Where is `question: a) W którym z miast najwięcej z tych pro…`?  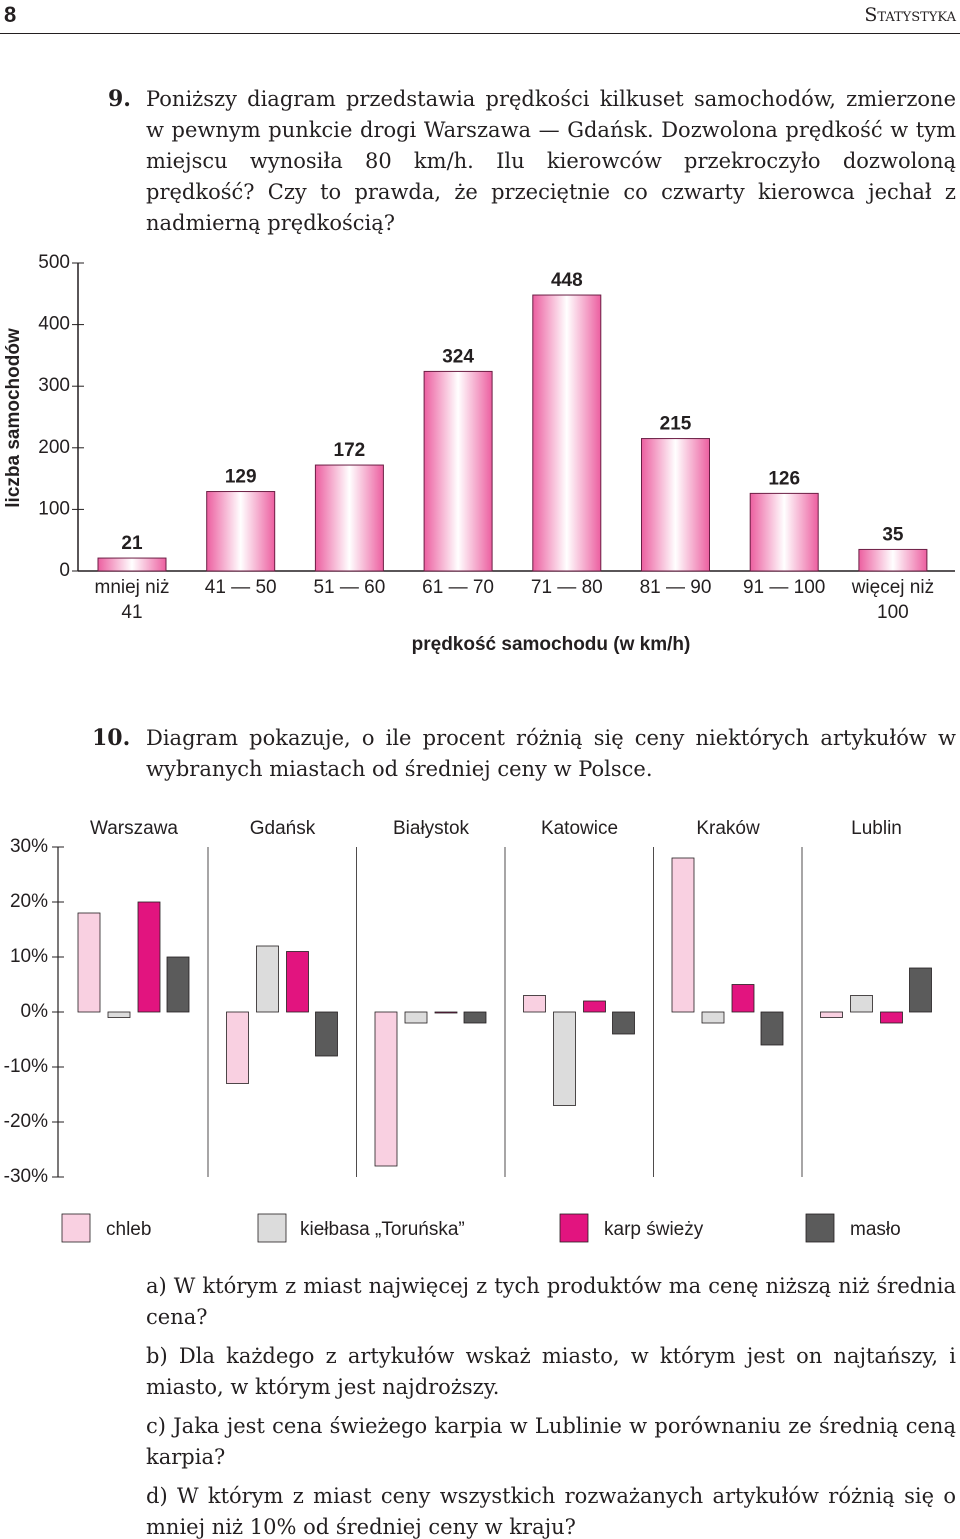 question: a) W którym z miast najwięcej z tych pro… is located at coordinates (551, 1302).